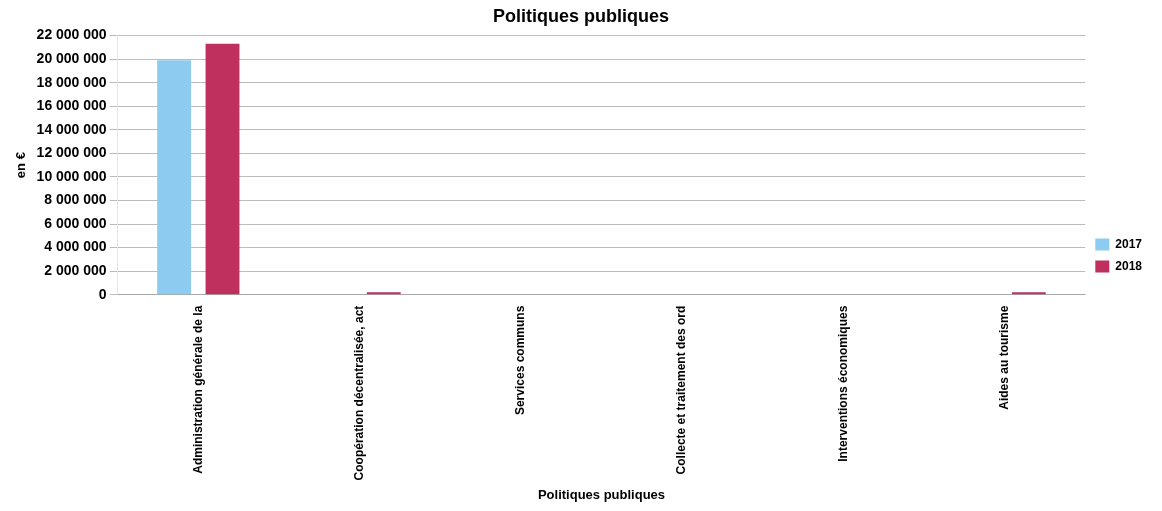 The height and width of the screenshot is (511, 1162). What do you see at coordinates (581, 15) in the screenshot?
I see `chart-title: Politiques publiques` at bounding box center [581, 15].